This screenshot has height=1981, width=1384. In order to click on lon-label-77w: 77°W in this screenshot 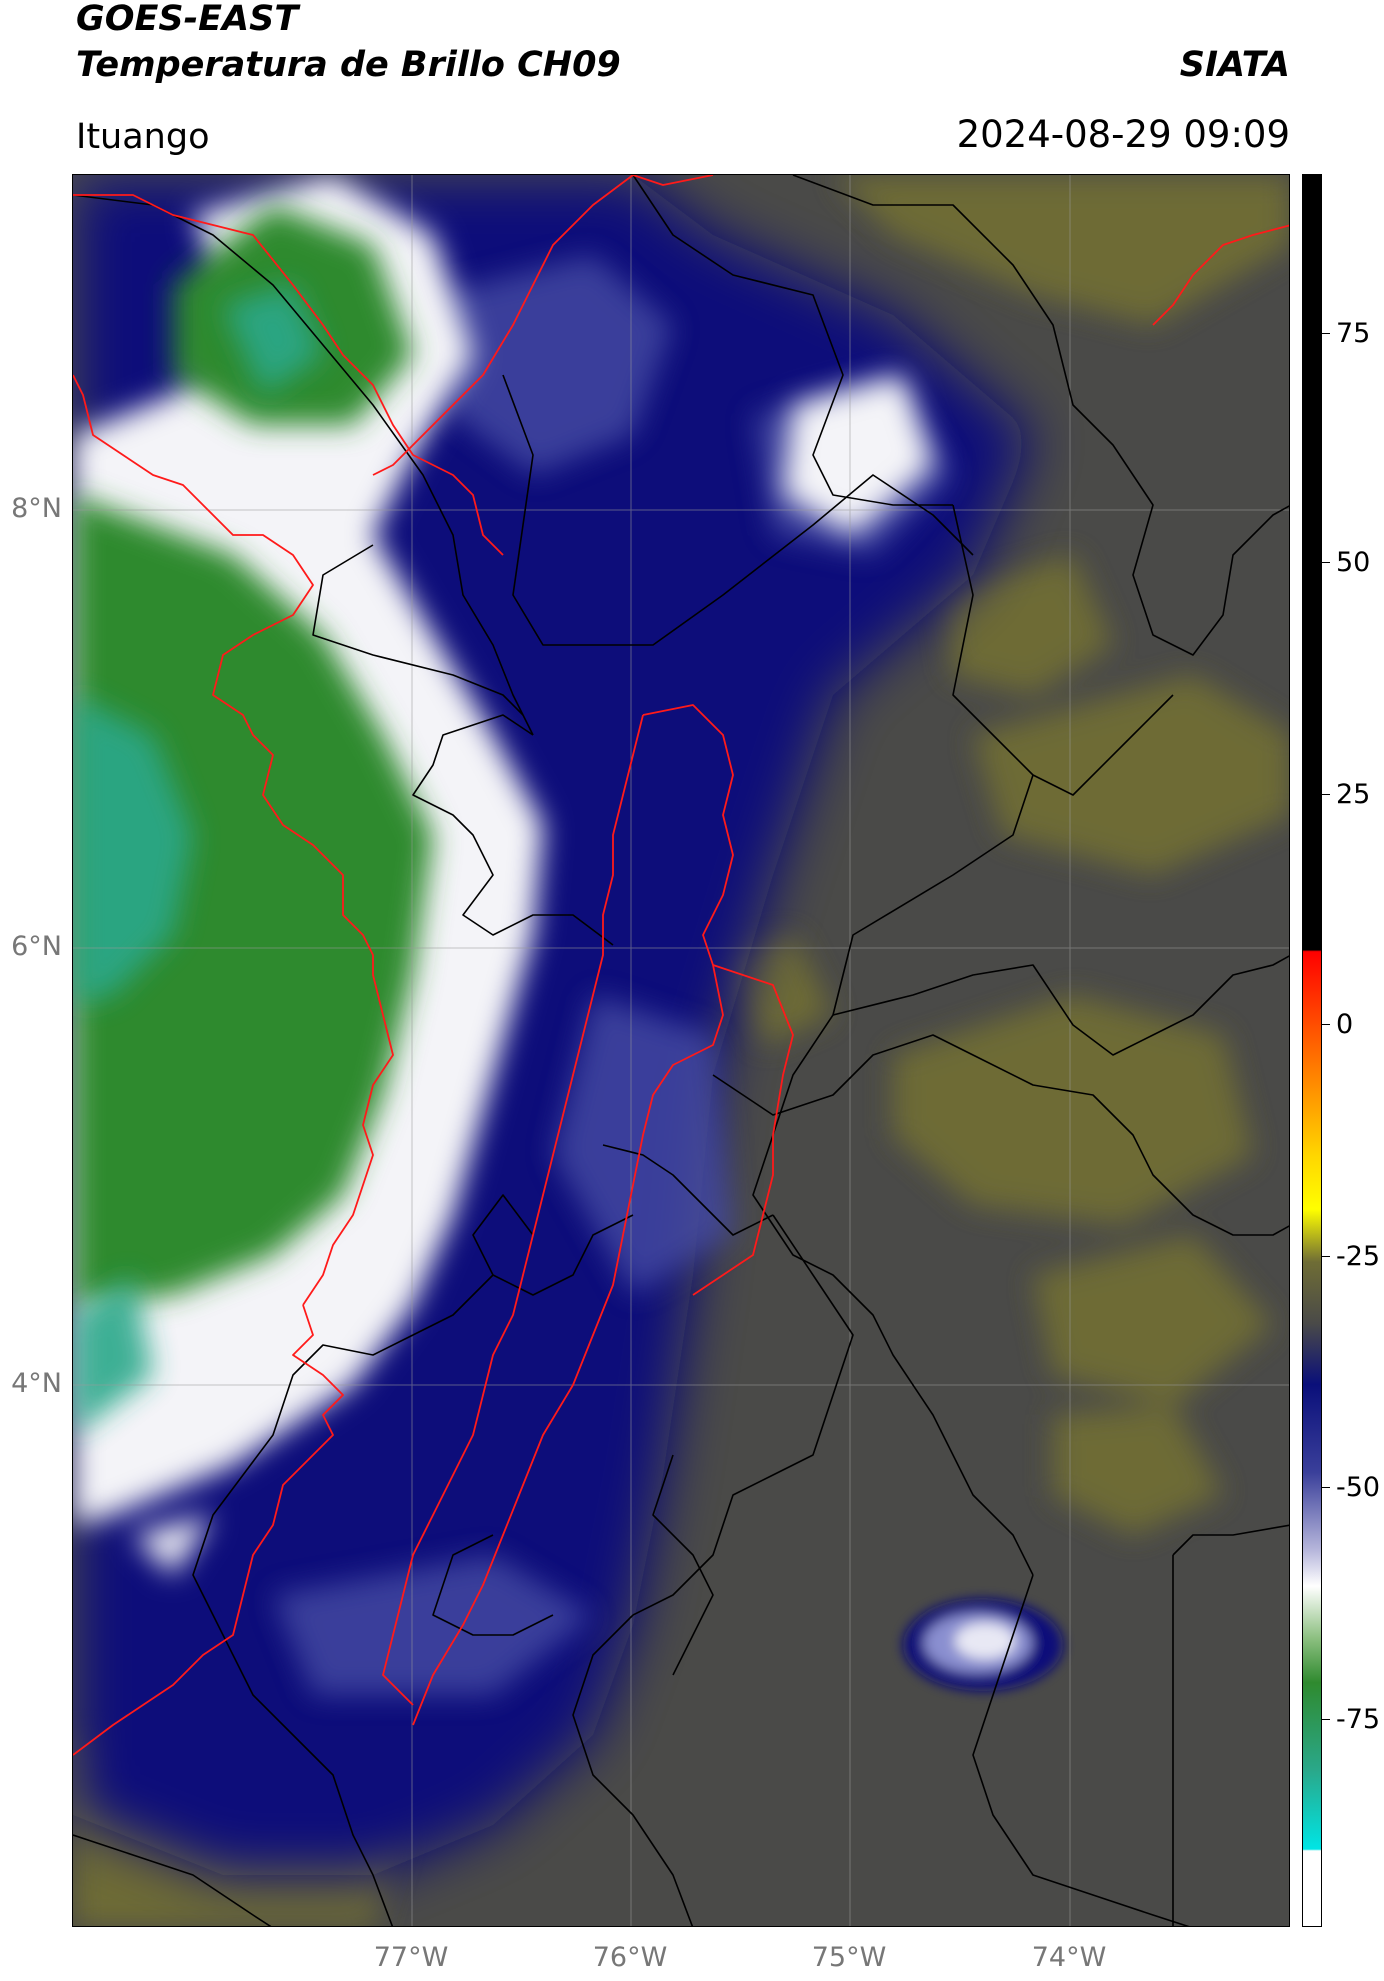, I will do `click(411, 1957)`.